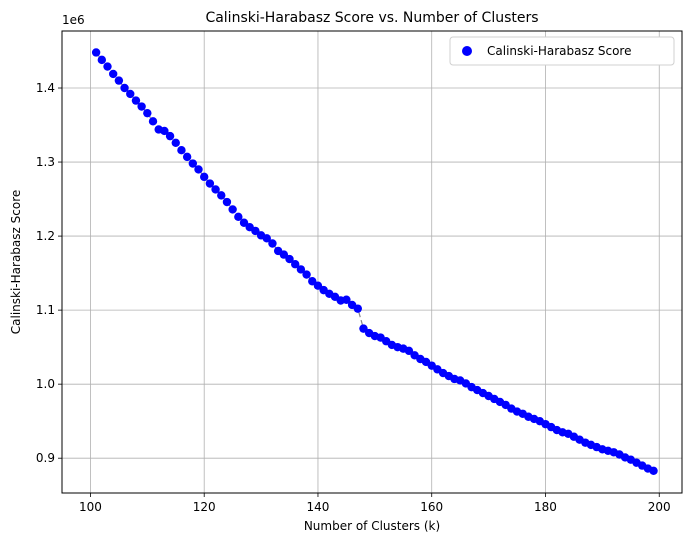  What do you see at coordinates (45, 162) in the screenshot?
I see `y-tick-label: 1.3` at bounding box center [45, 162].